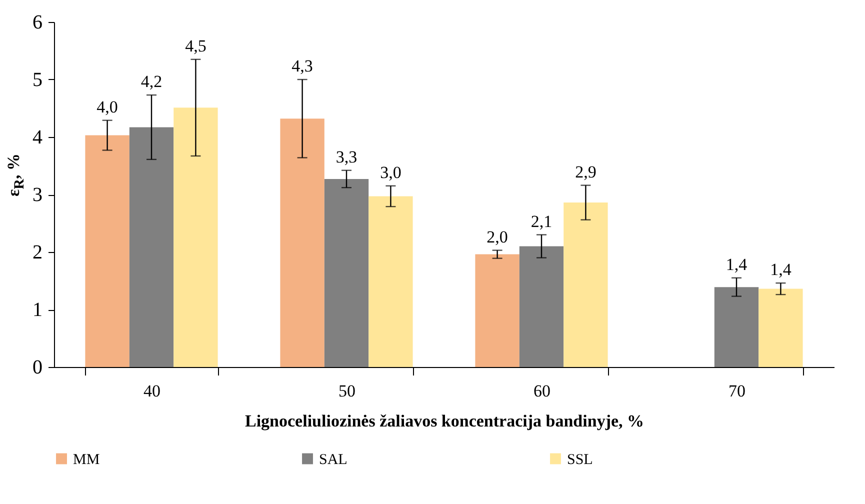 This screenshot has height=504, width=865. I want to click on data-label: 2,9, so click(585, 172).